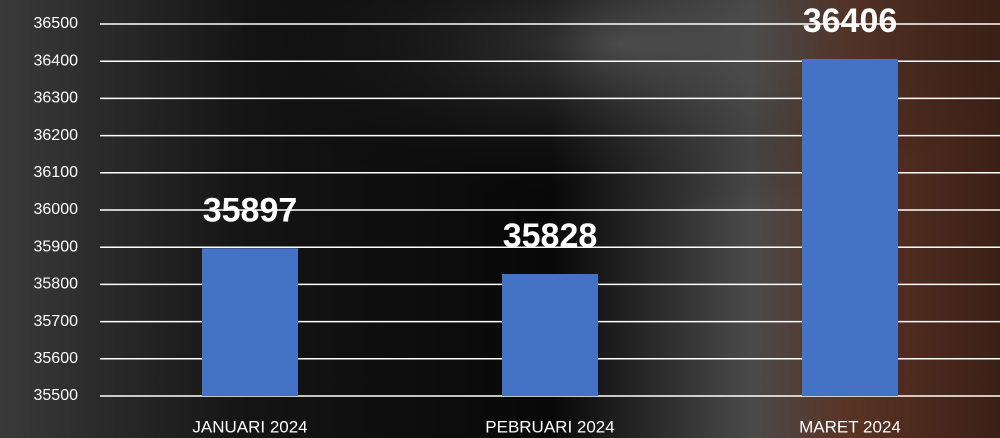 The height and width of the screenshot is (438, 1000). Describe the element at coordinates (56, 284) in the screenshot. I see `y-tick-label: 35800` at that location.